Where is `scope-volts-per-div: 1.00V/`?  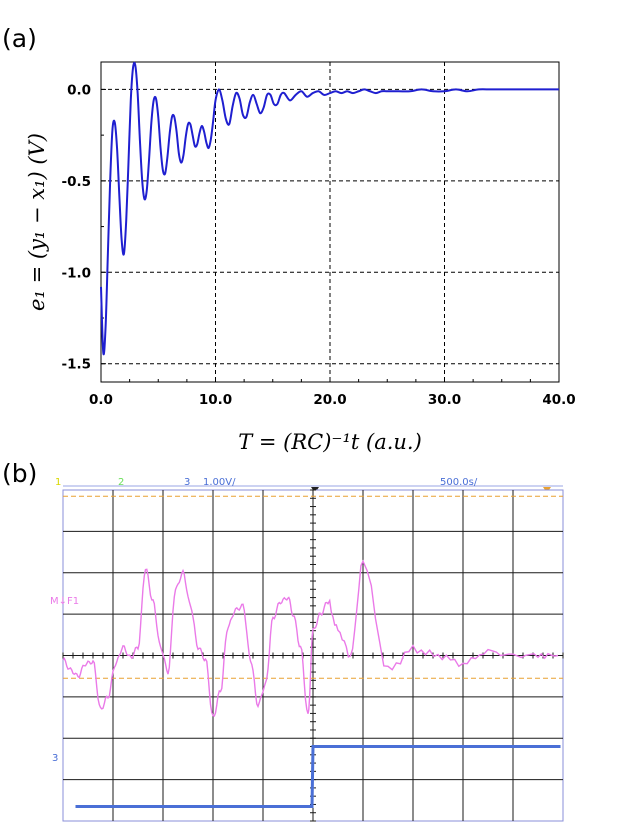 scope-volts-per-div: 1.00V/ is located at coordinates (219, 482).